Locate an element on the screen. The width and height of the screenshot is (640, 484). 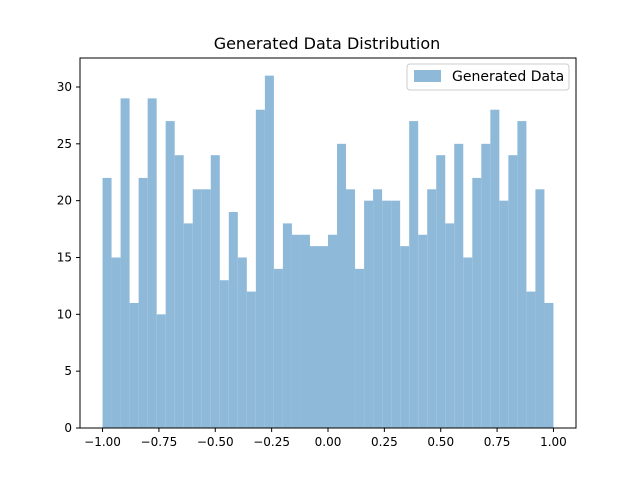
x-tick-label: 0.00 is located at coordinates (328, 442).